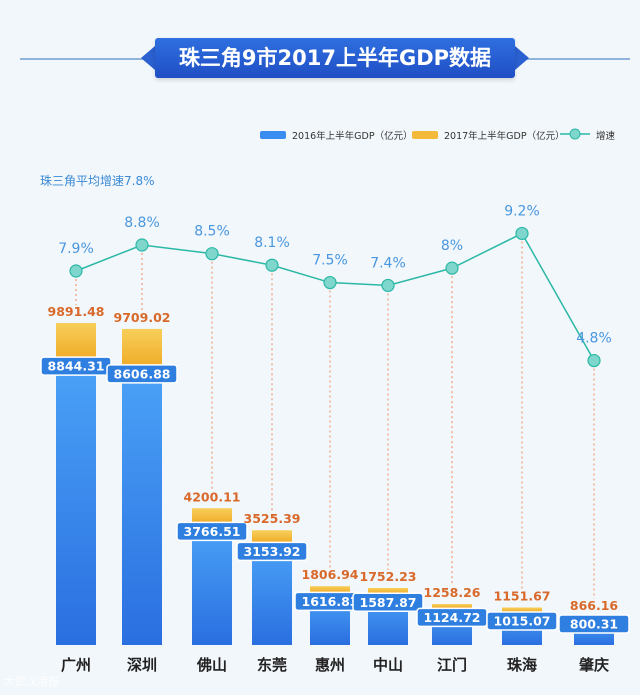 The image size is (640, 695). I want to click on label-2016-3: 3766.51, so click(212, 531).